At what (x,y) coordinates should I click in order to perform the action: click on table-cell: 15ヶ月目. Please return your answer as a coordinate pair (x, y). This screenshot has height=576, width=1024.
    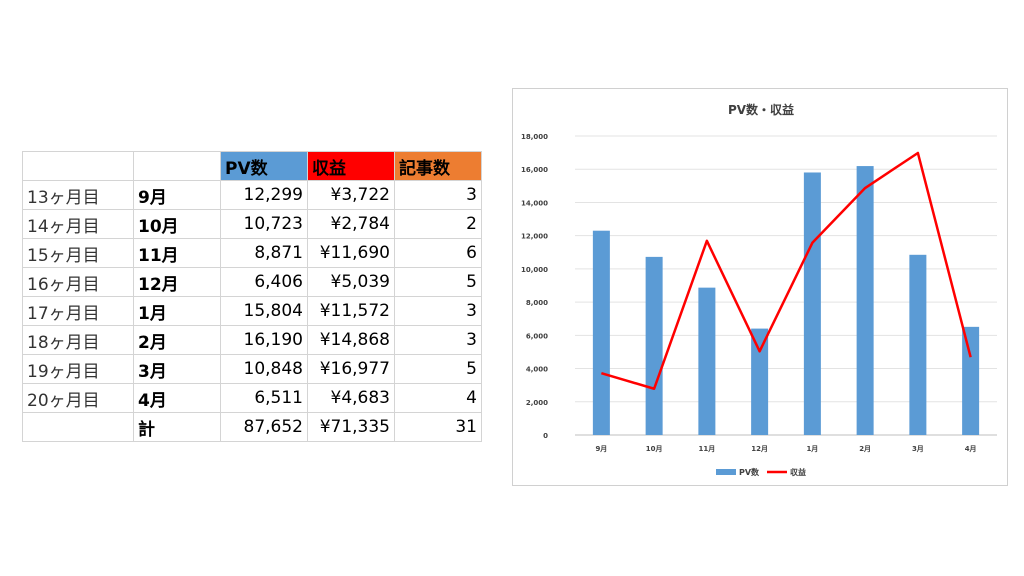
    Looking at the image, I should click on (78, 253).